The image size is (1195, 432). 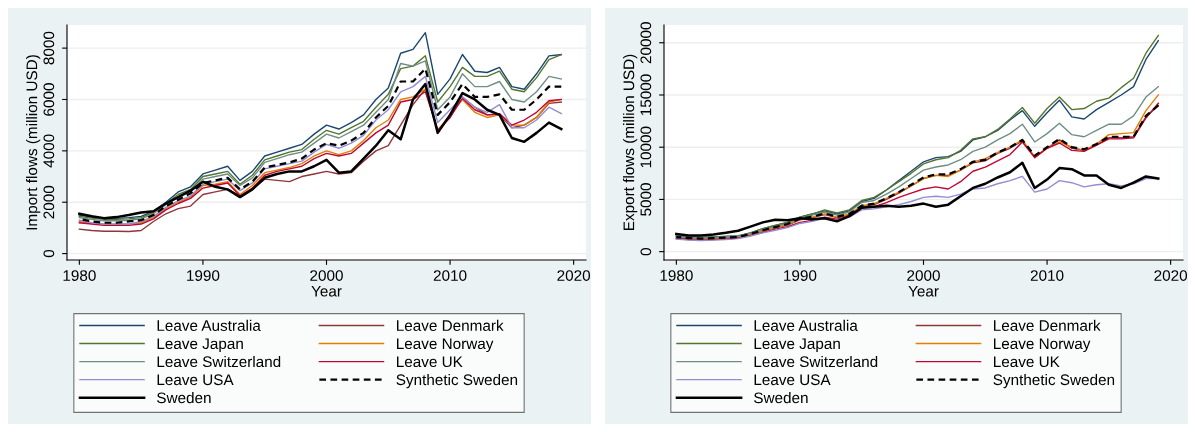 What do you see at coordinates (630, 142) in the screenshot?
I see `y-axis-title: Export flows (million USD)` at bounding box center [630, 142].